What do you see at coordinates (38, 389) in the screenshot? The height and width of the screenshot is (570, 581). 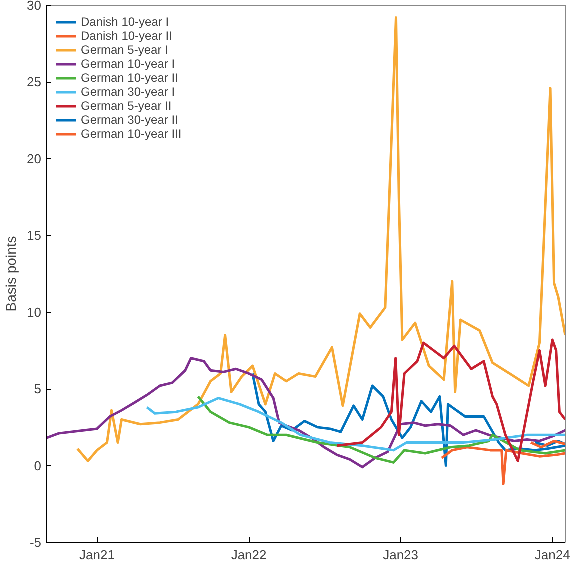 I see `y-tick-label: 5` at bounding box center [38, 389].